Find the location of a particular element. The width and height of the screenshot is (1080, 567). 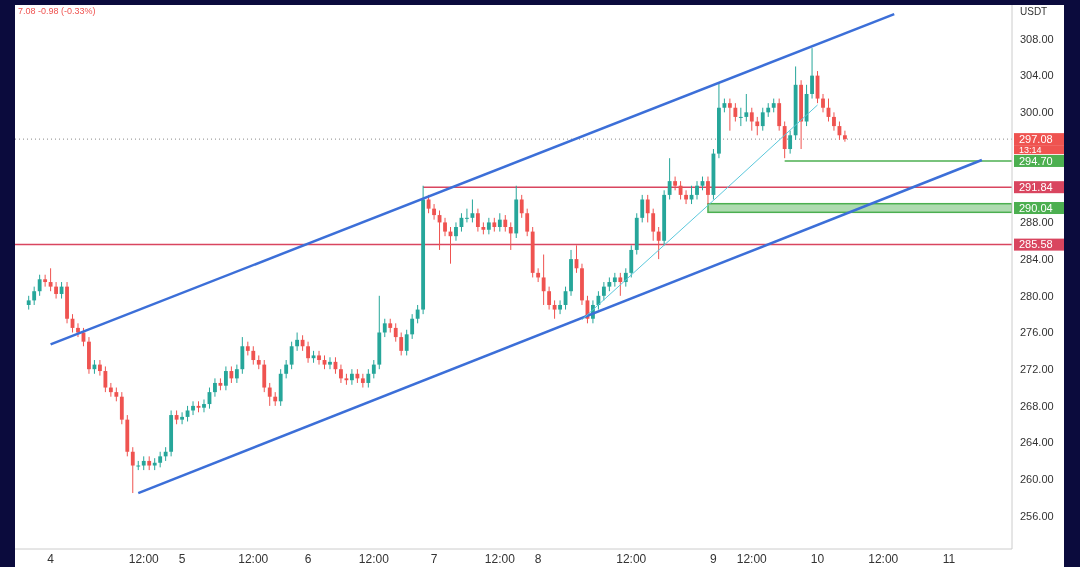

y-tick-label: 308.00 is located at coordinates (1037, 38).